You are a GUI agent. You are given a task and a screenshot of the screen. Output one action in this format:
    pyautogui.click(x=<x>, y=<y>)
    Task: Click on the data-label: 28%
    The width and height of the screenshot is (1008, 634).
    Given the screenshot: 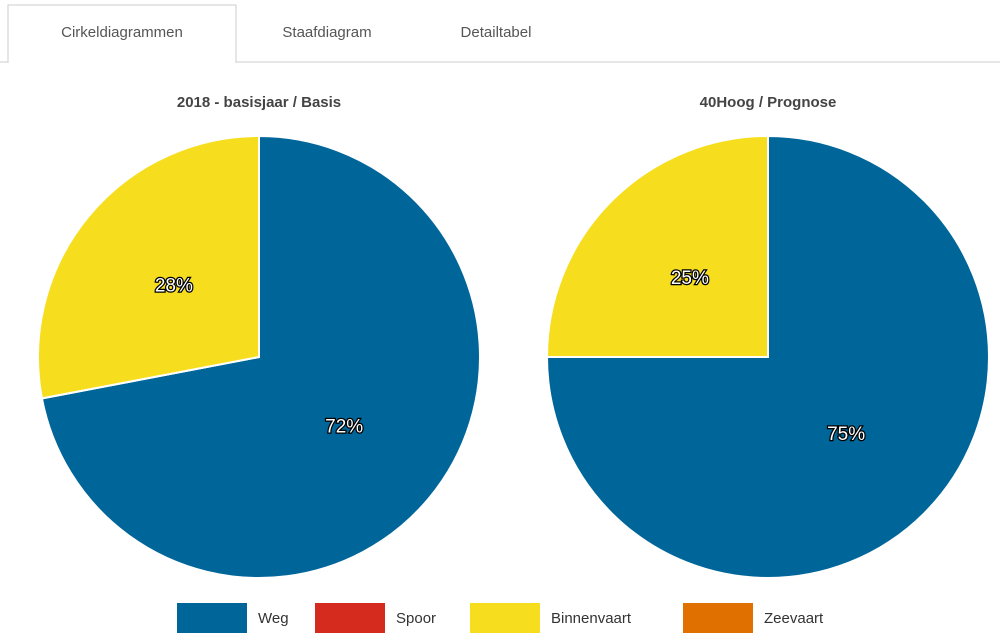 What is the action you would take?
    pyautogui.click(x=174, y=286)
    